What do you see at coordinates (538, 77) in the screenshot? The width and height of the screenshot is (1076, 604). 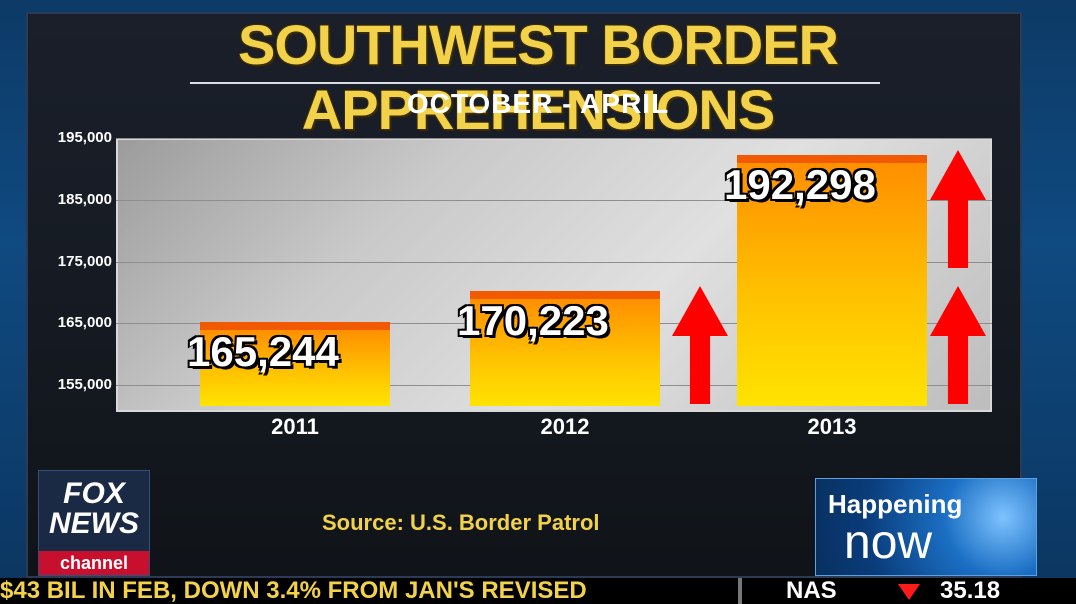 I see `chart-title: SOUTHWEST BORDER APPREHENSIONS` at bounding box center [538, 77].